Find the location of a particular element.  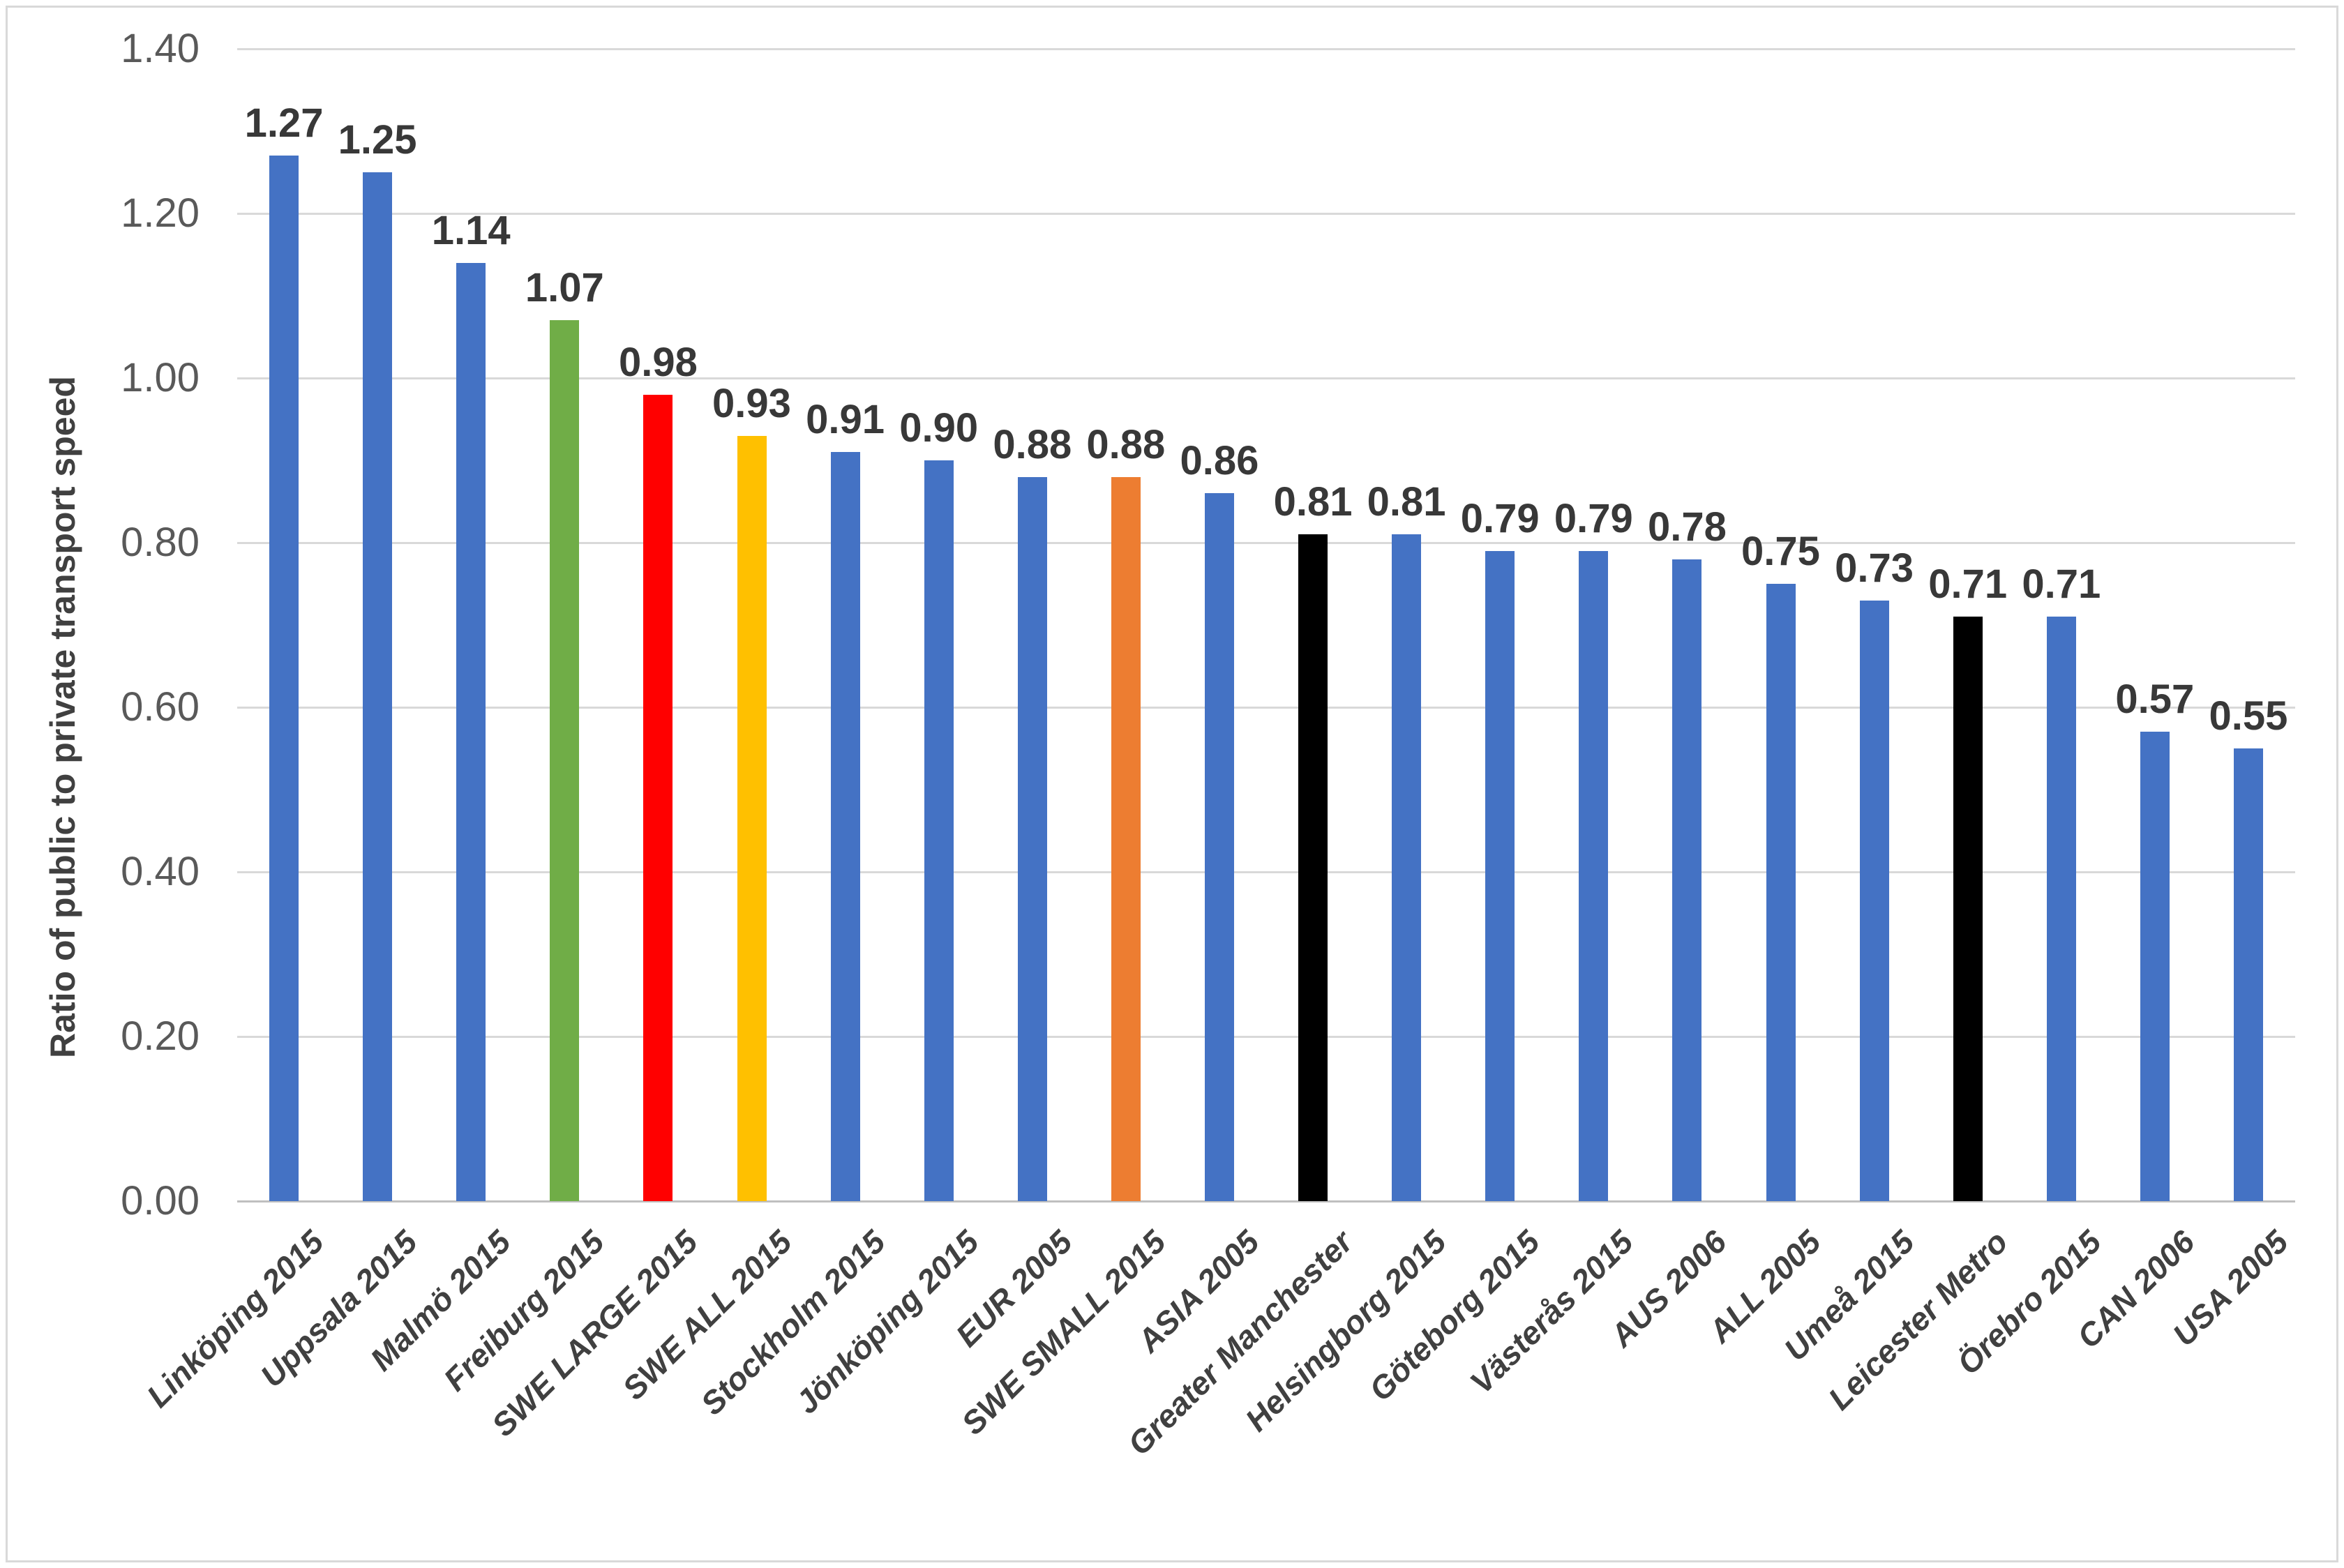

y-tick-label: 0.20 is located at coordinates (160, 1036).